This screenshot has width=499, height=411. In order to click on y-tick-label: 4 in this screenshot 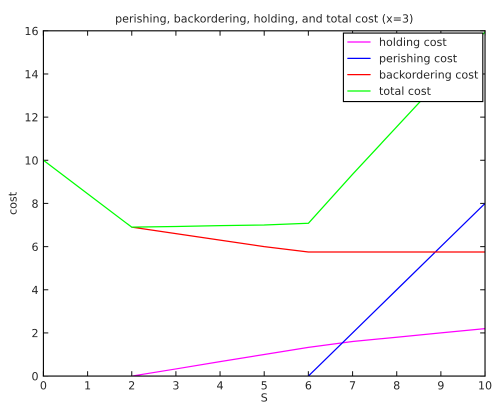, I will do `click(35, 290)`.